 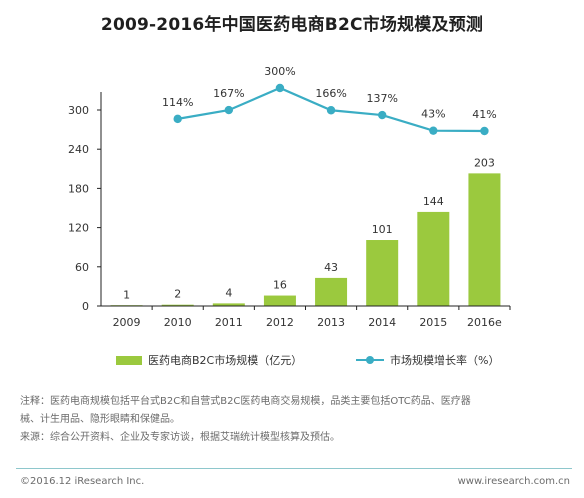 I want to click on x-tick-label: 2014, so click(x=382, y=322).